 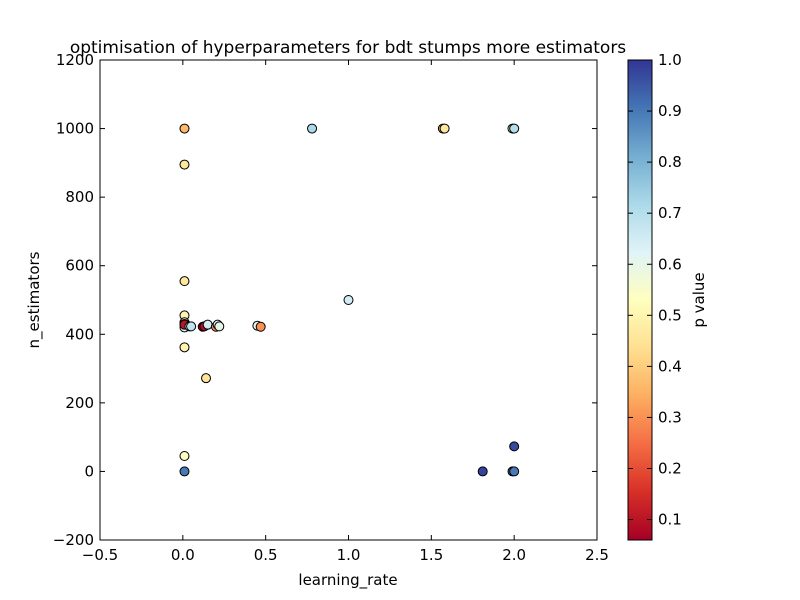 I want to click on x-tick-label: 2.5, so click(x=597, y=555).